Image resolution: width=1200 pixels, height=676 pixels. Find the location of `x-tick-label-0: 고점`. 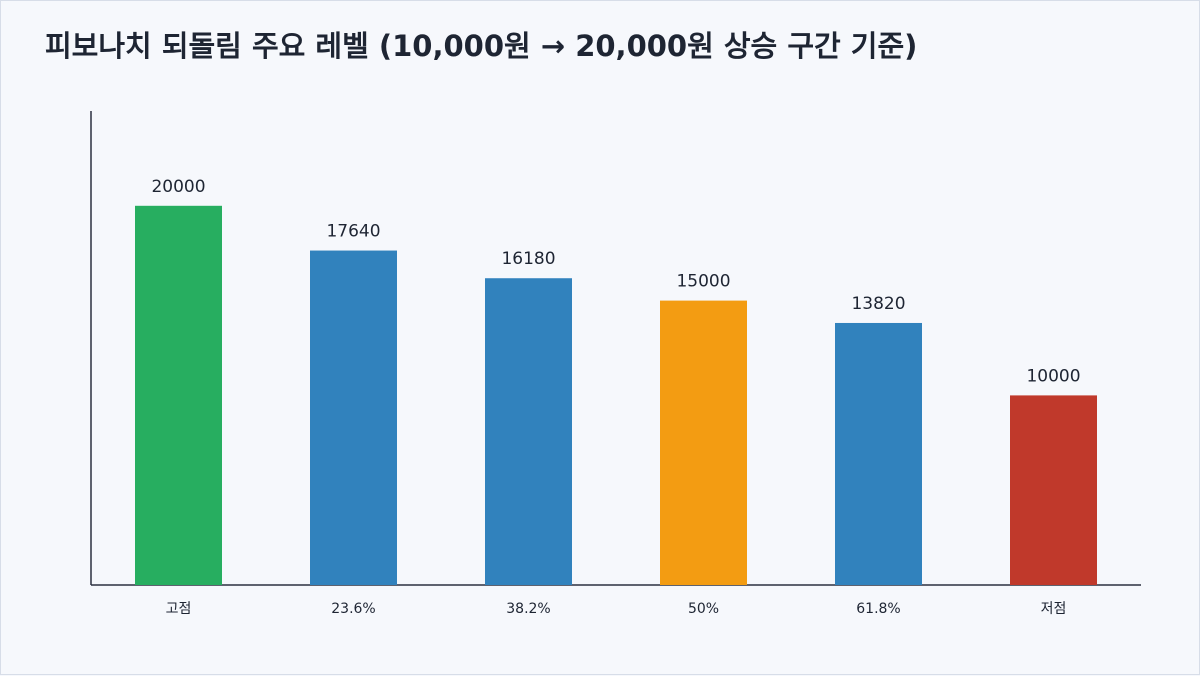

x-tick-label-0: 고점 is located at coordinates (179, 609).